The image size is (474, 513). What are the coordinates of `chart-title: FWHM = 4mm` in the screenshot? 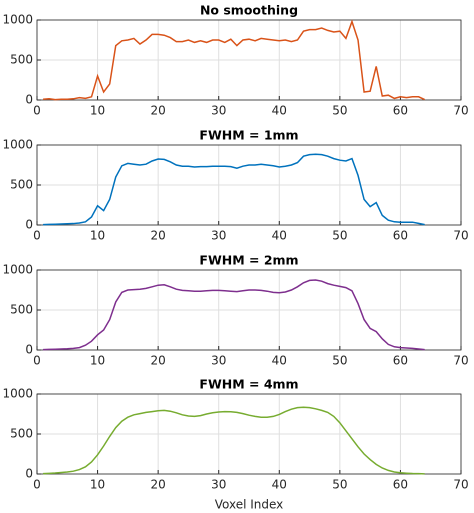 It's located at (248, 384).